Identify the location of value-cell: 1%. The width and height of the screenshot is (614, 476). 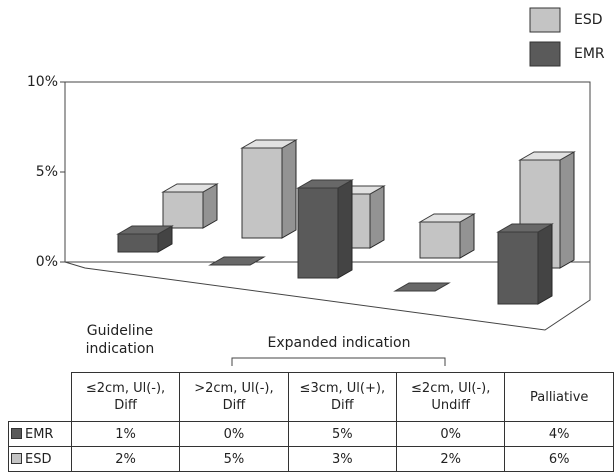
(125, 434).